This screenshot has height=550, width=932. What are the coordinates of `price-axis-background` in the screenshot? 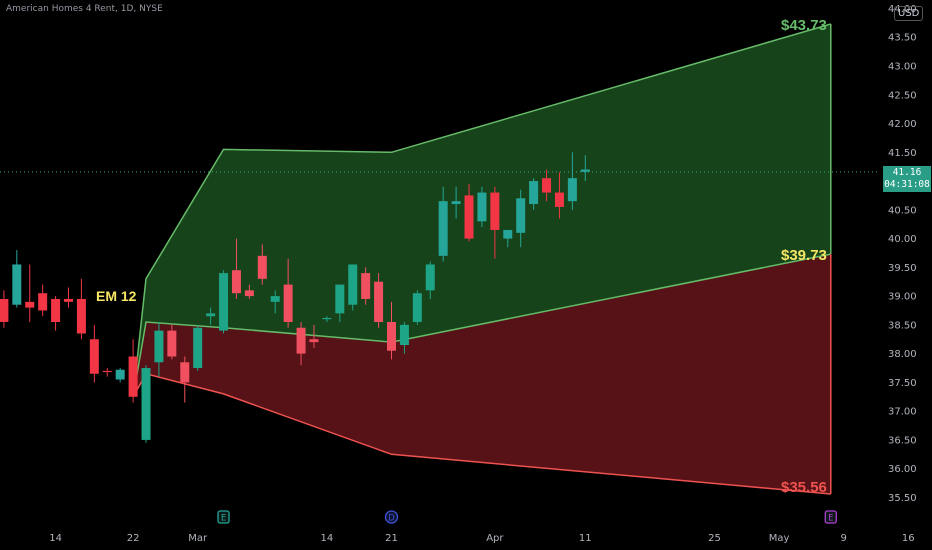 It's located at (905, 275).